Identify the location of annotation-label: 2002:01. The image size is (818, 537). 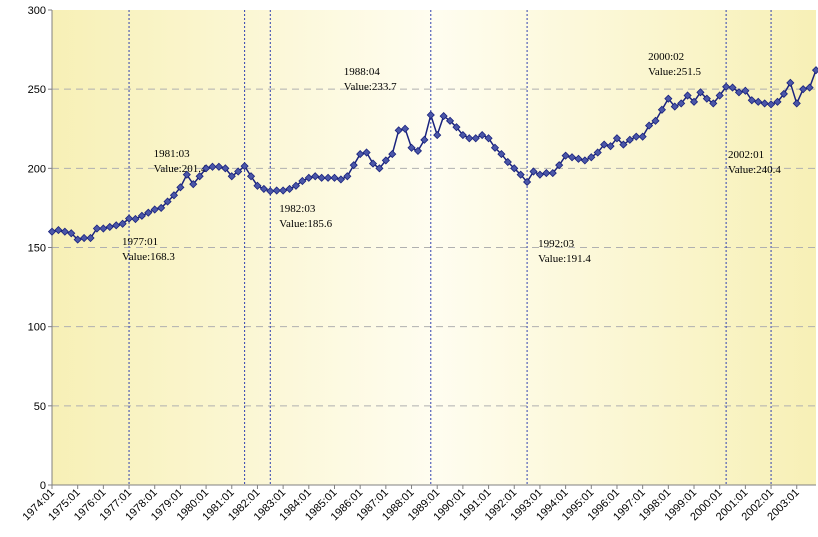
(746, 155).